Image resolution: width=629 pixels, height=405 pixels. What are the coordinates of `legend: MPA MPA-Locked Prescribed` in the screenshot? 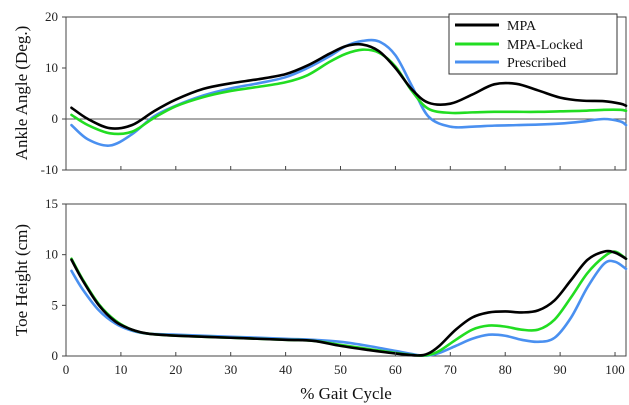 It's located at (533, 44).